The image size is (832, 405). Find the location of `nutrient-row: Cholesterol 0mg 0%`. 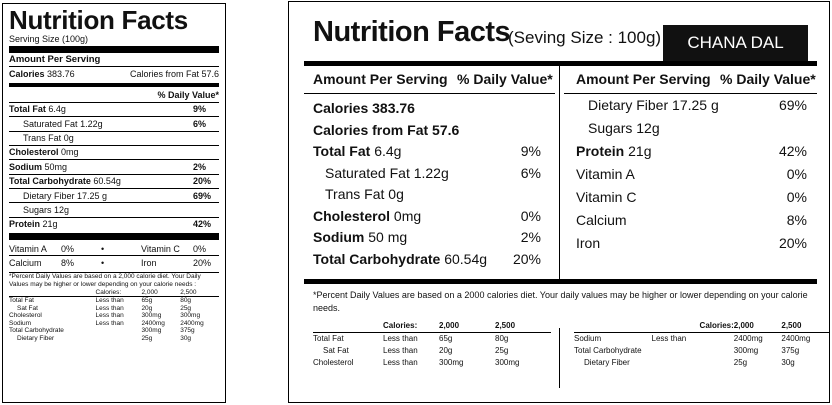

nutrient-row: Cholesterol 0mg 0% is located at coordinates (427, 216).